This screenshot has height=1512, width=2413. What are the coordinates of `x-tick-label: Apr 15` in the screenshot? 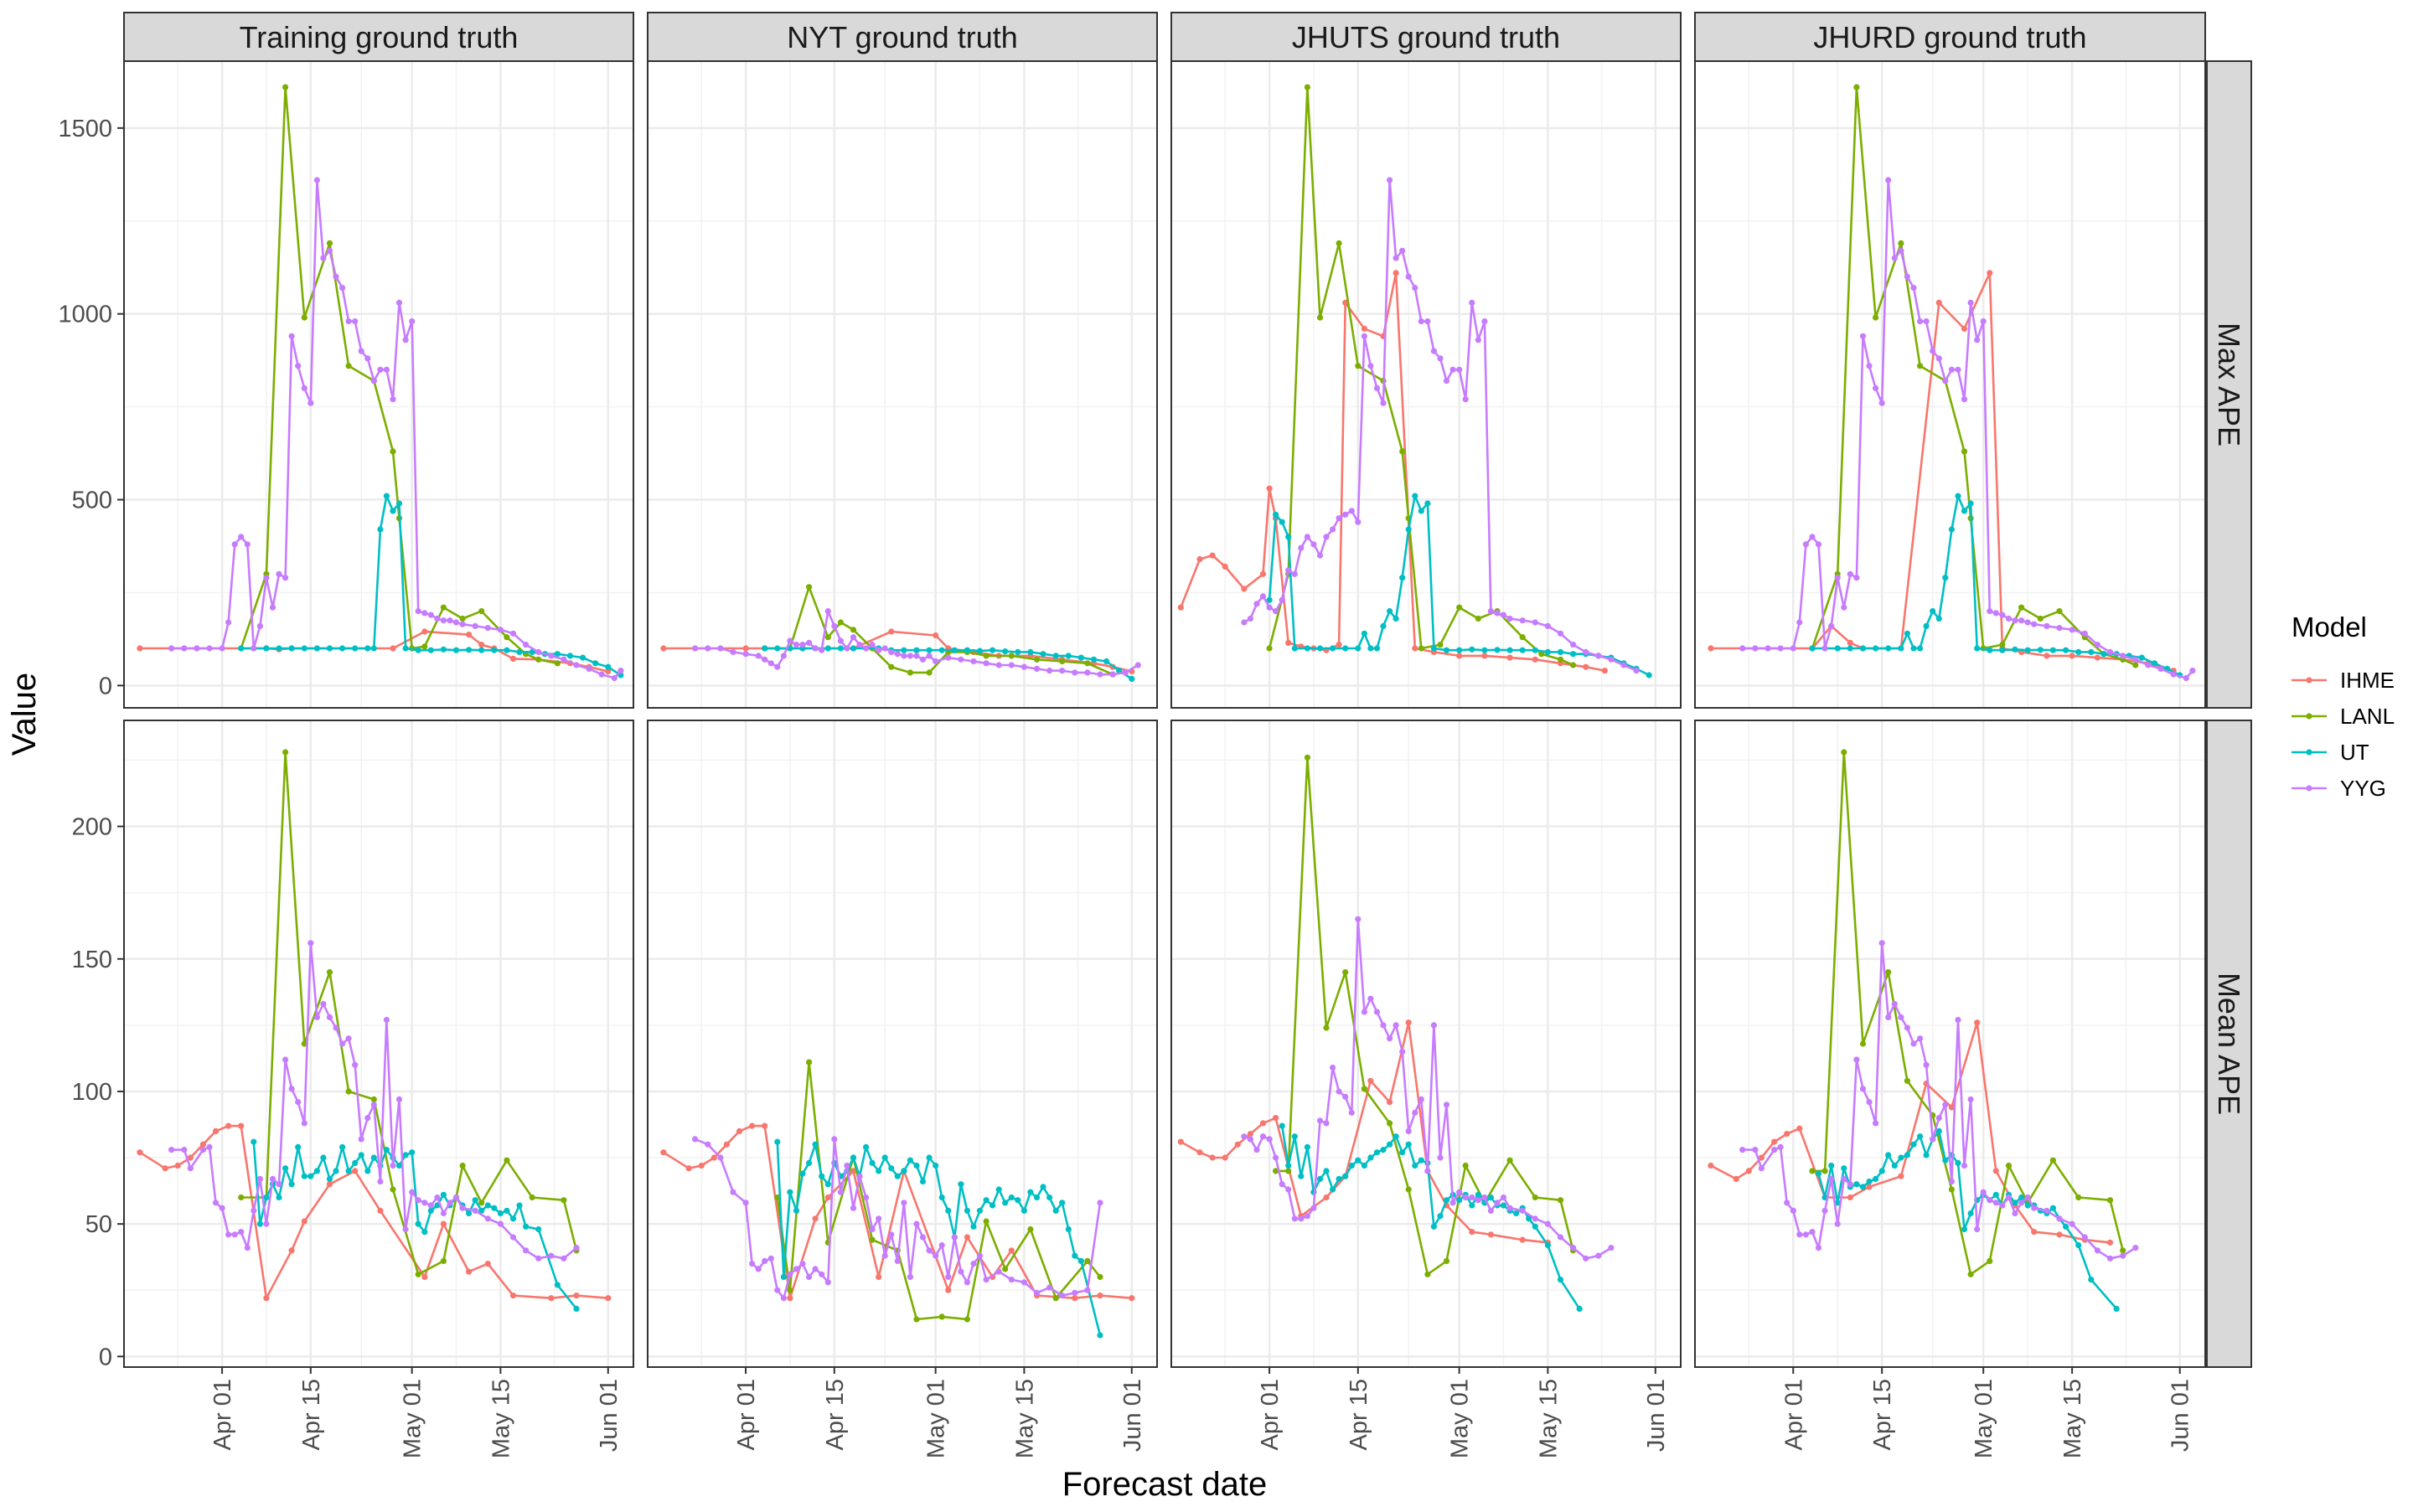 It's located at (1882, 1414).